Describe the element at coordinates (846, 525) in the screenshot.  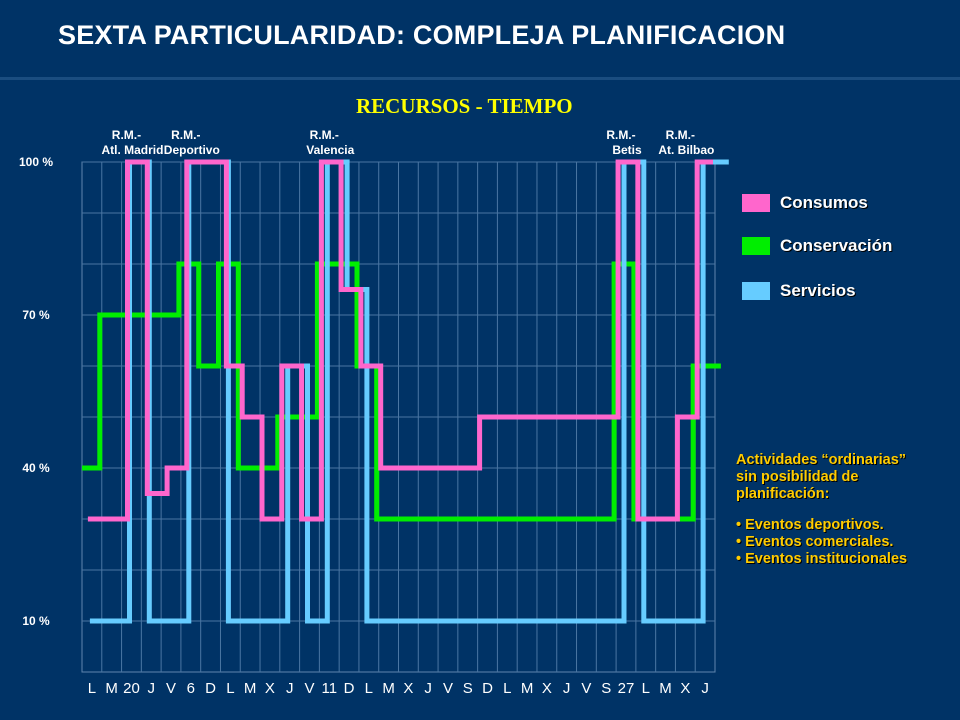
I see `note-item-deportivos: Eventos deportivos.` at that location.